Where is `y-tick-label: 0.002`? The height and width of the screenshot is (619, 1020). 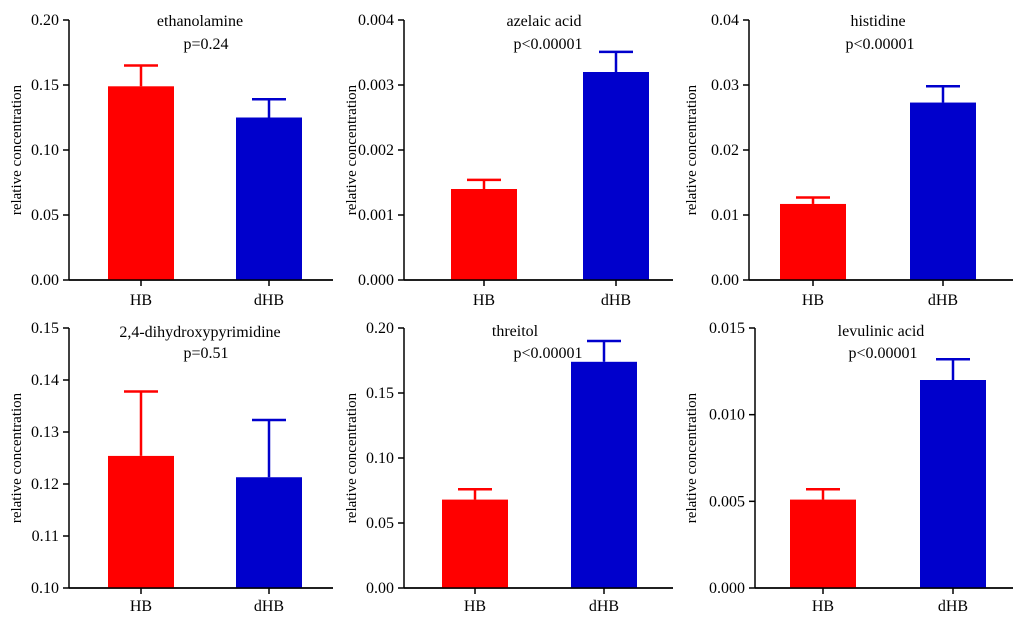 y-tick-label: 0.002 is located at coordinates (376, 150).